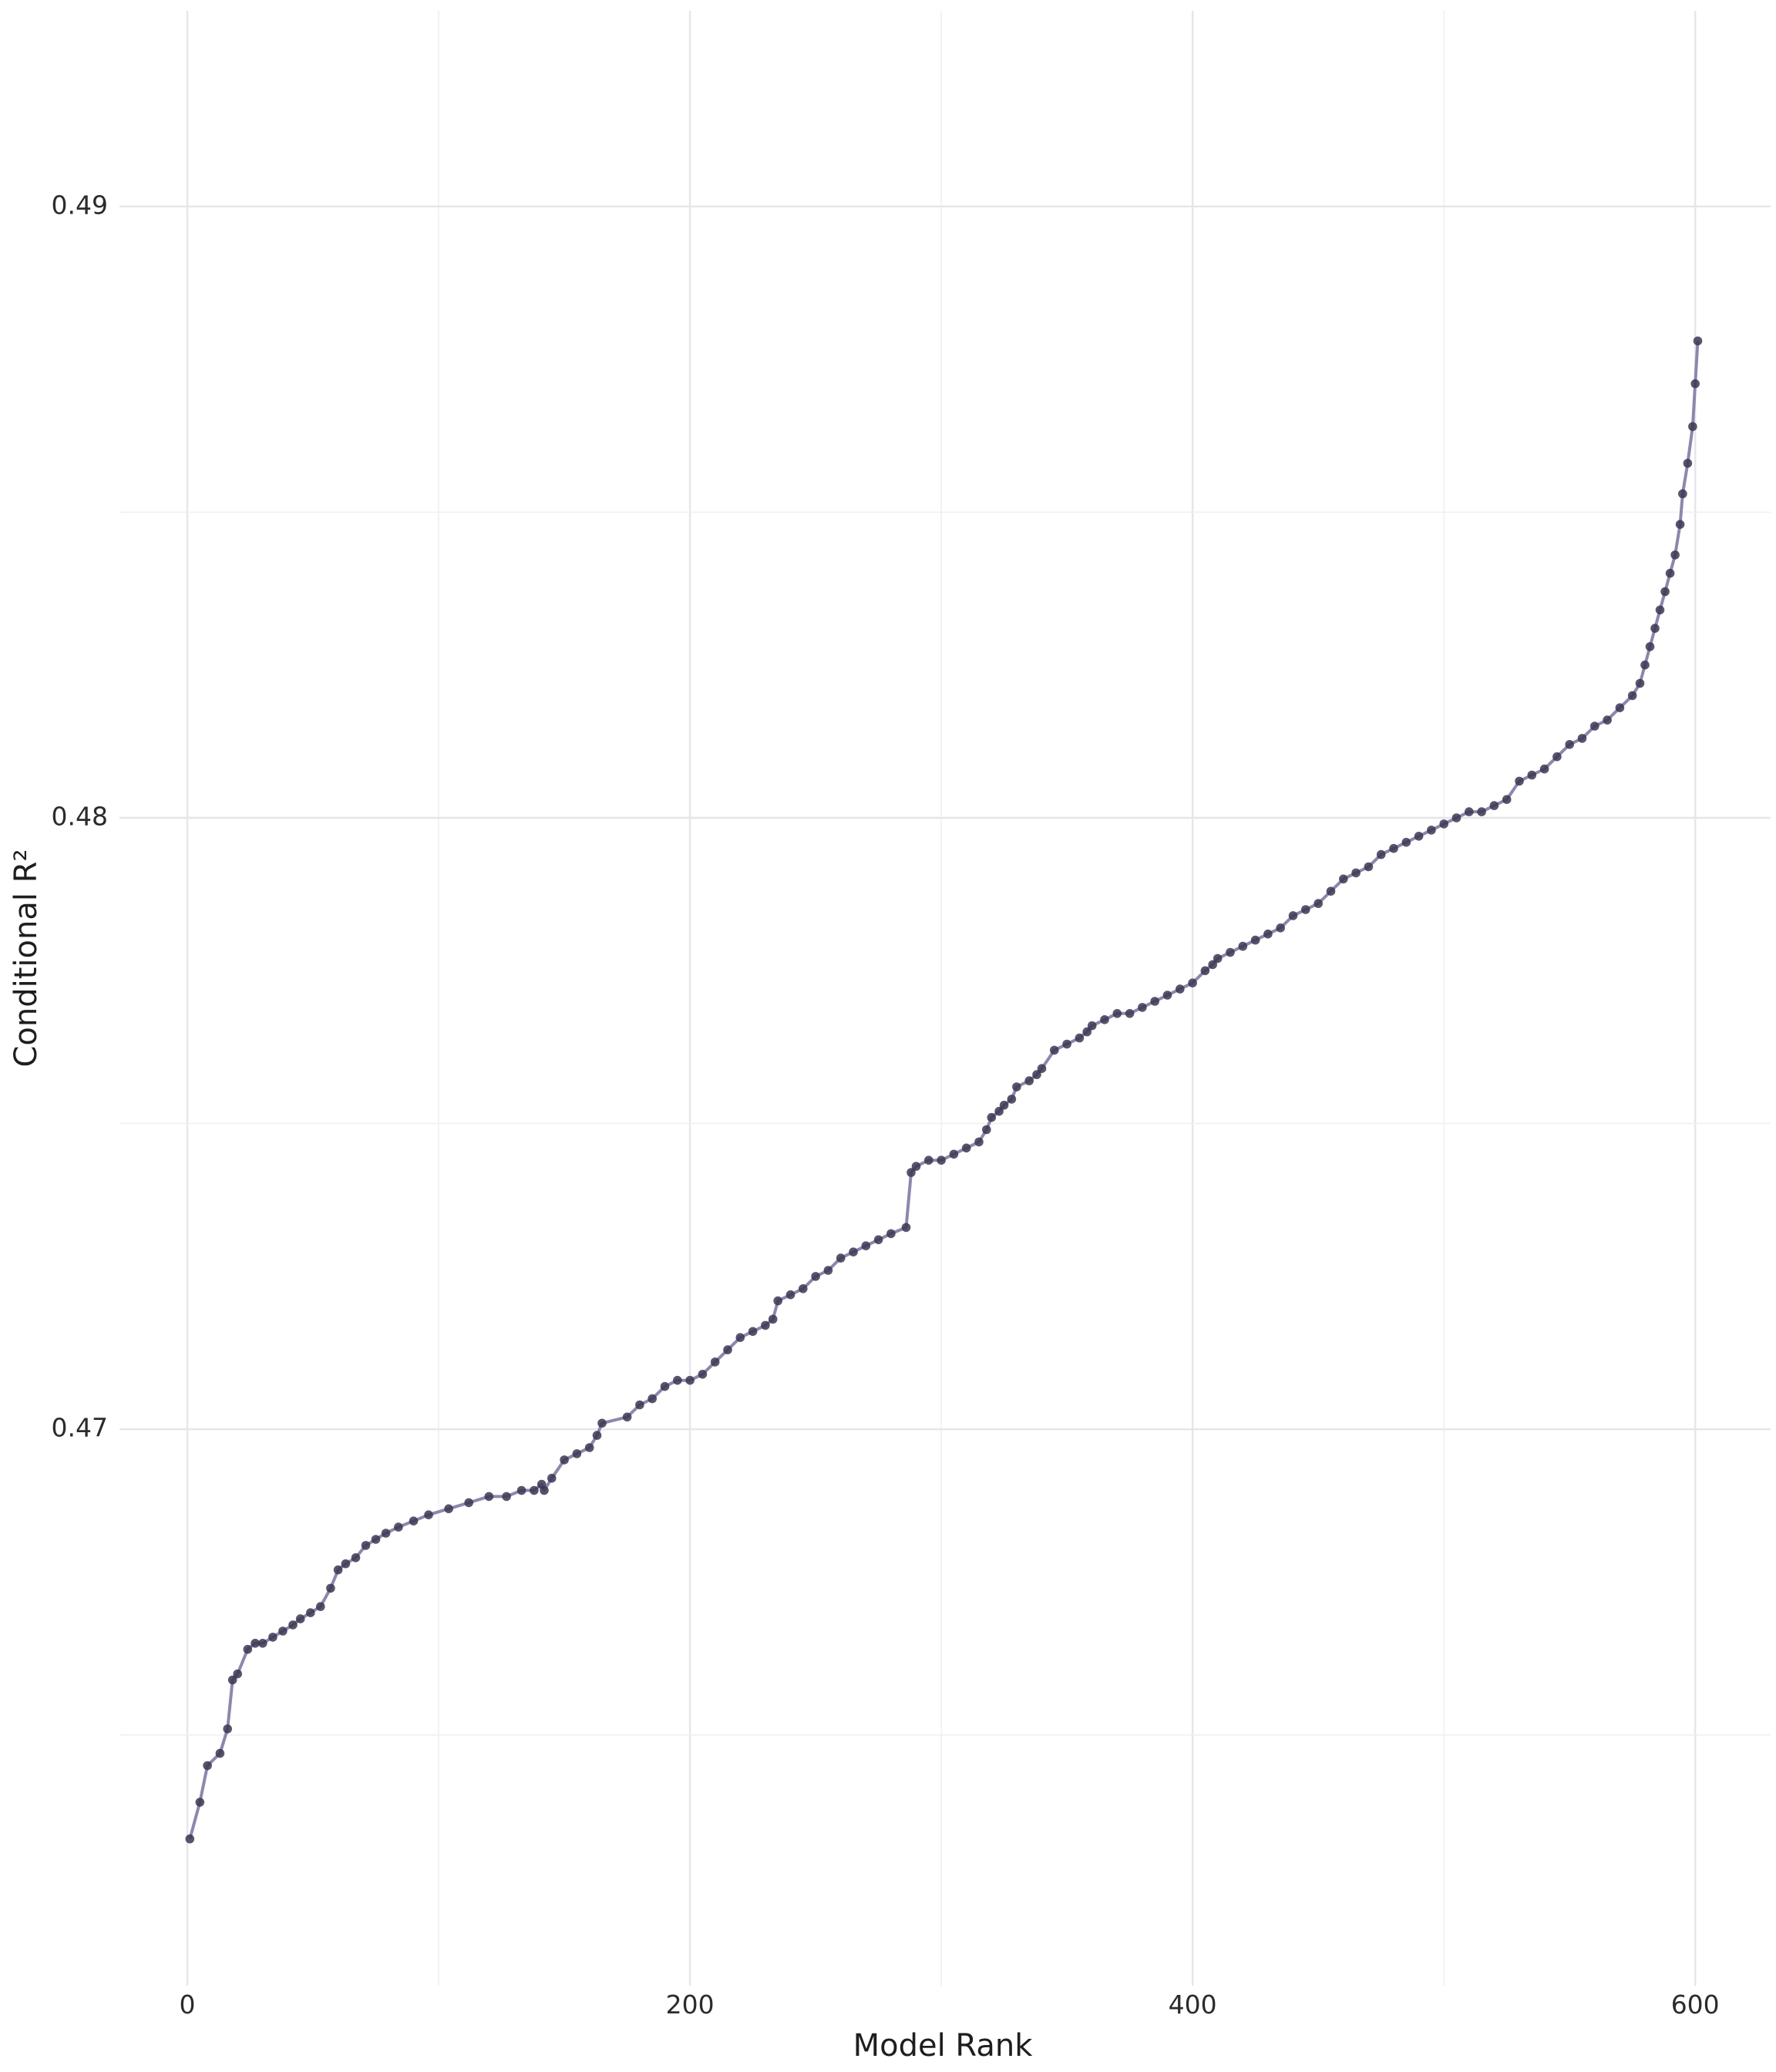  Describe the element at coordinates (691, 2005) in the screenshot. I see `x-tick-label: 200` at that location.